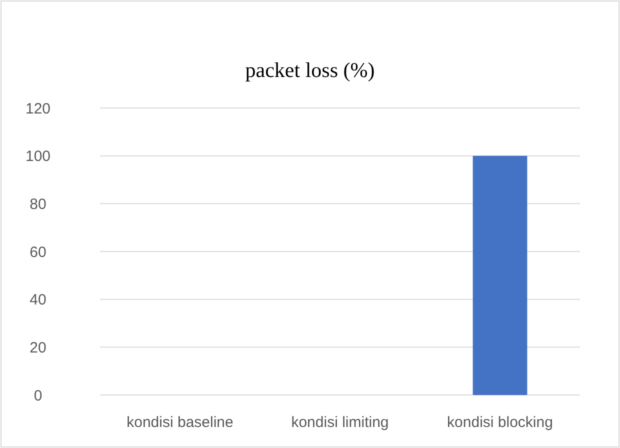 This screenshot has width=620, height=448. I want to click on y-tick-label: 60, so click(38, 252).